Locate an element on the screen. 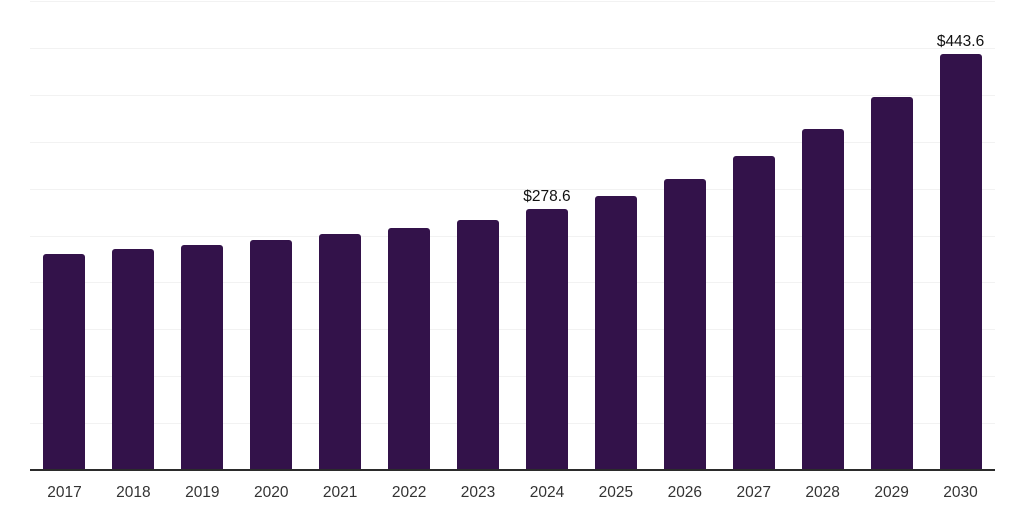 The width and height of the screenshot is (1024, 512). x-tick-label-2023: 2023 is located at coordinates (478, 492).